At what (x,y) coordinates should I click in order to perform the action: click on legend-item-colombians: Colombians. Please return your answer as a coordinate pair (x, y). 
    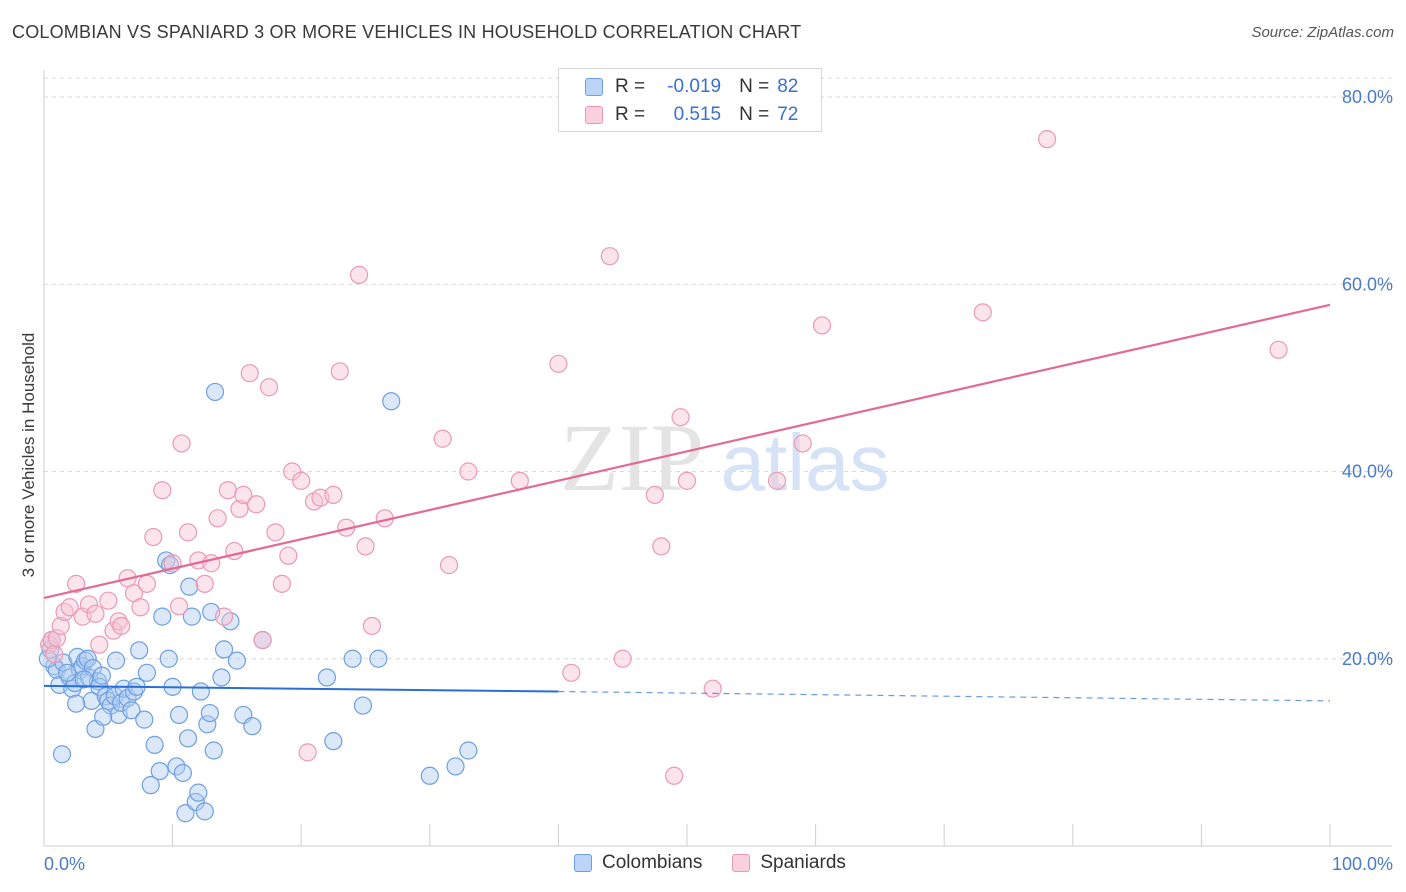
    Looking at the image, I should click on (638, 863).